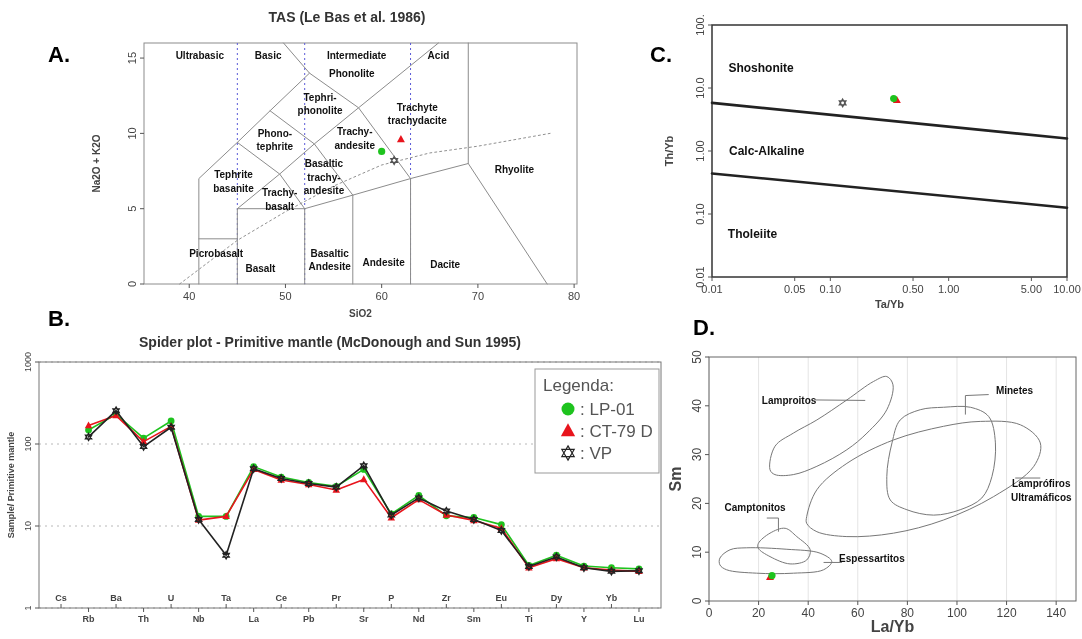 This screenshot has width=1082, height=639. Describe the element at coordinates (254, 619) in the screenshot. I see `x-tick-label: La` at that location.